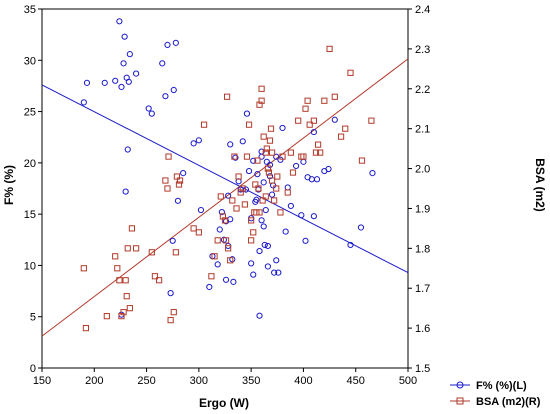 This screenshot has height=414, width=550. I want to click on left-y-tick-label: 15, so click(30, 215).